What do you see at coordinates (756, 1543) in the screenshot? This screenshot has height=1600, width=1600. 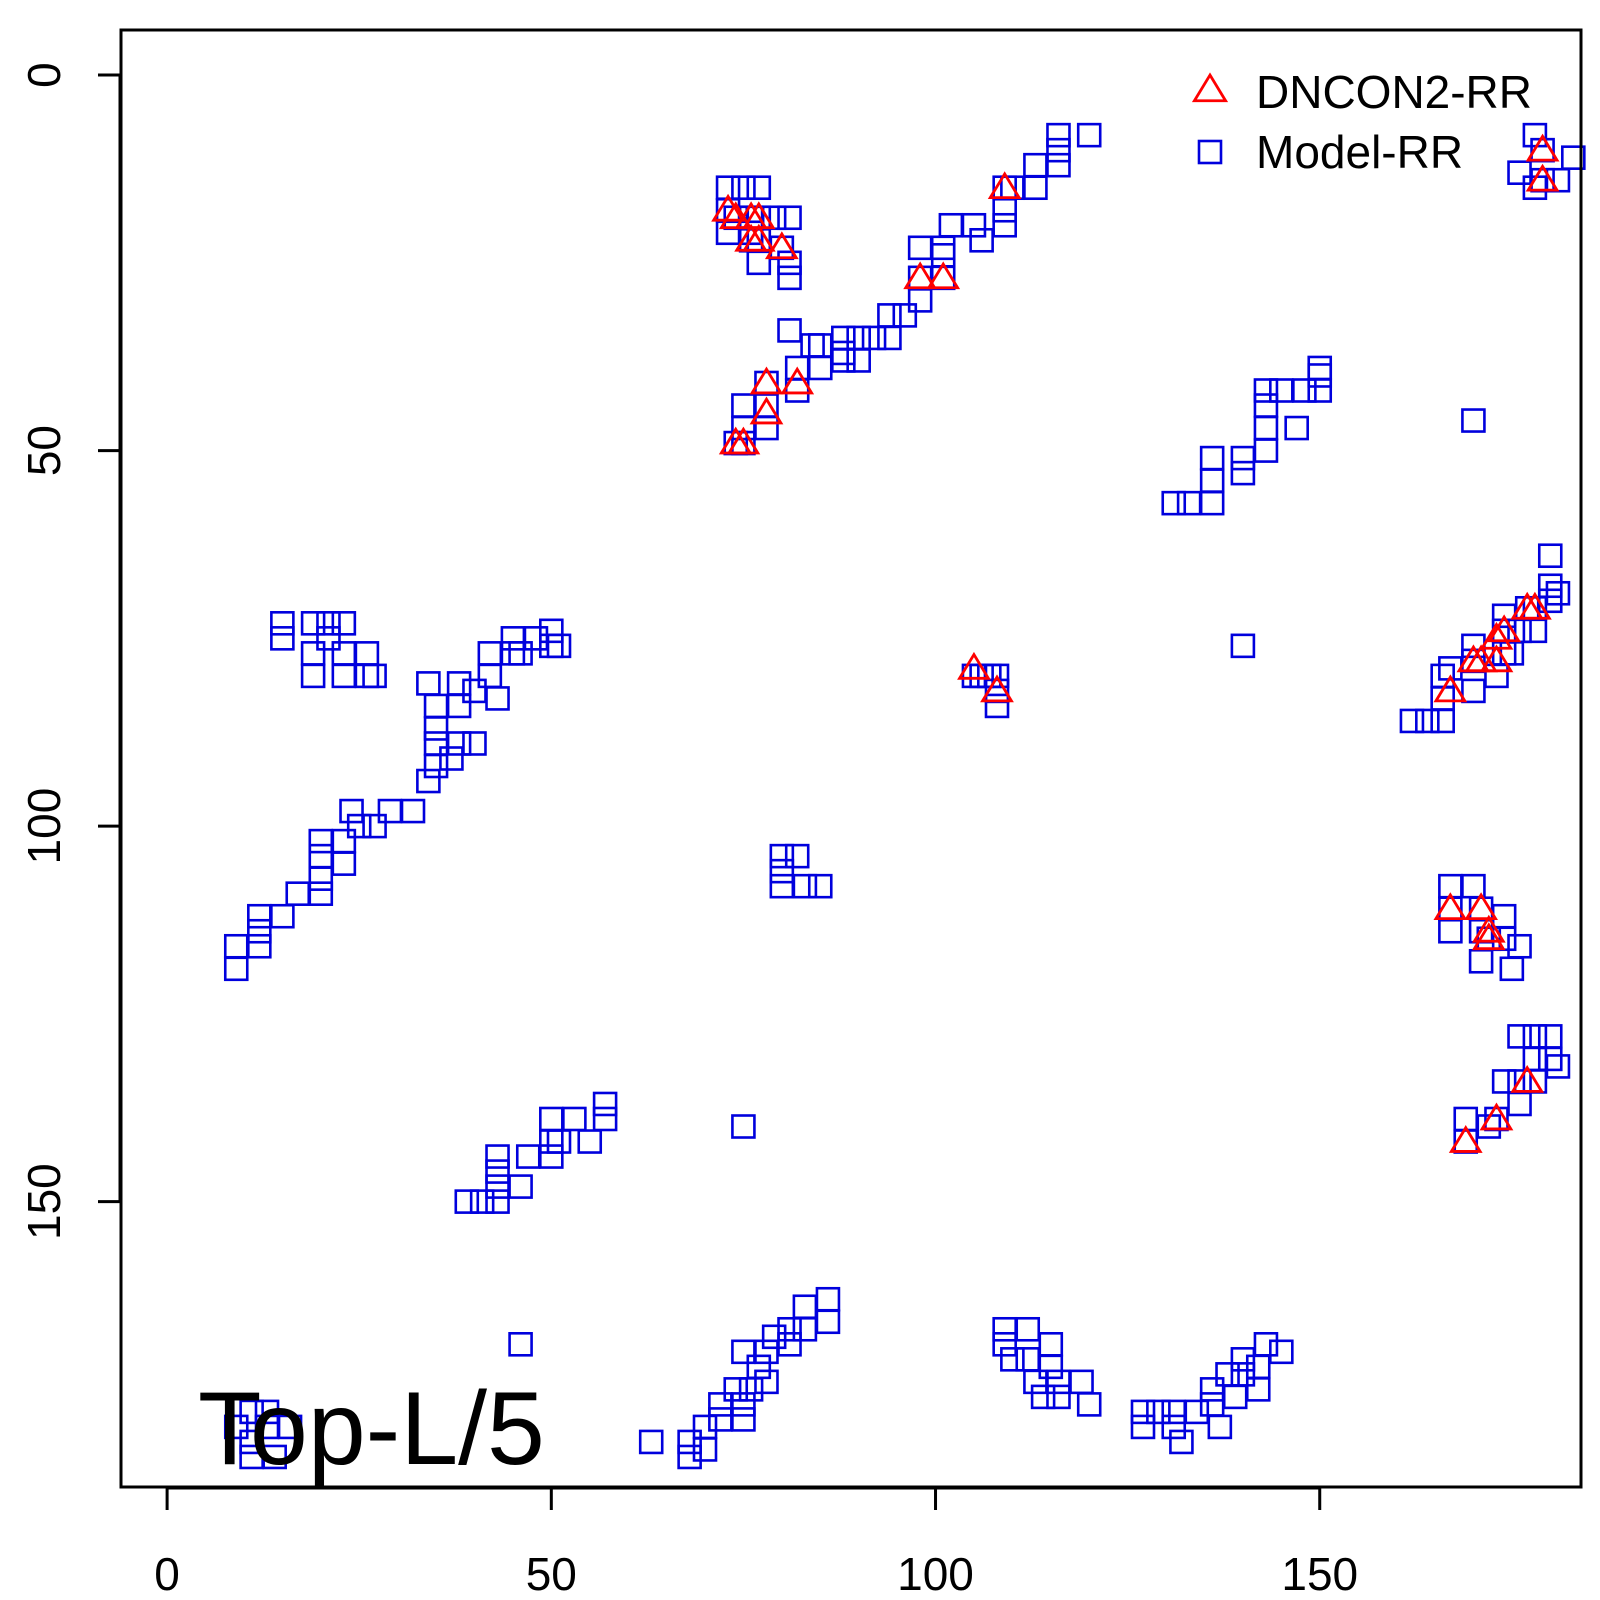 I see `x-axis: 0 50 100 150` at bounding box center [756, 1543].